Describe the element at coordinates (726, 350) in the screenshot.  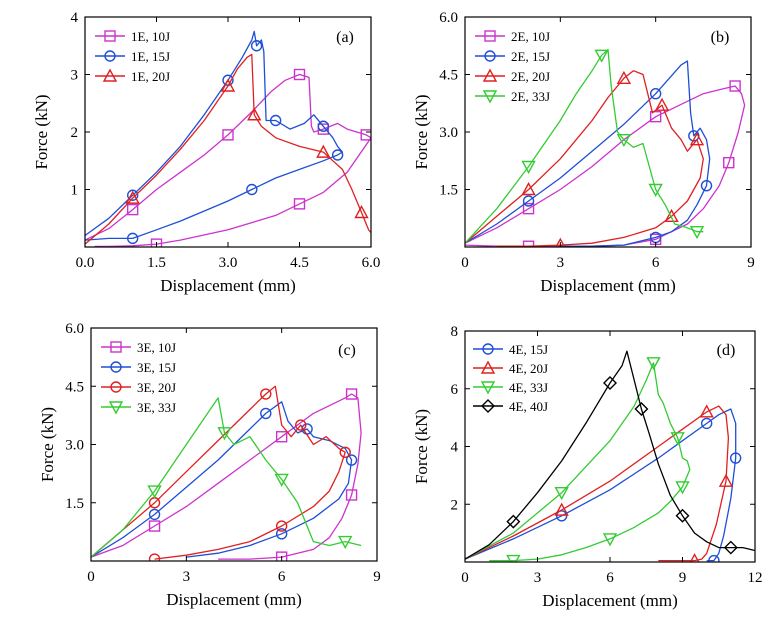
I see `panel-label: (d)` at that location.